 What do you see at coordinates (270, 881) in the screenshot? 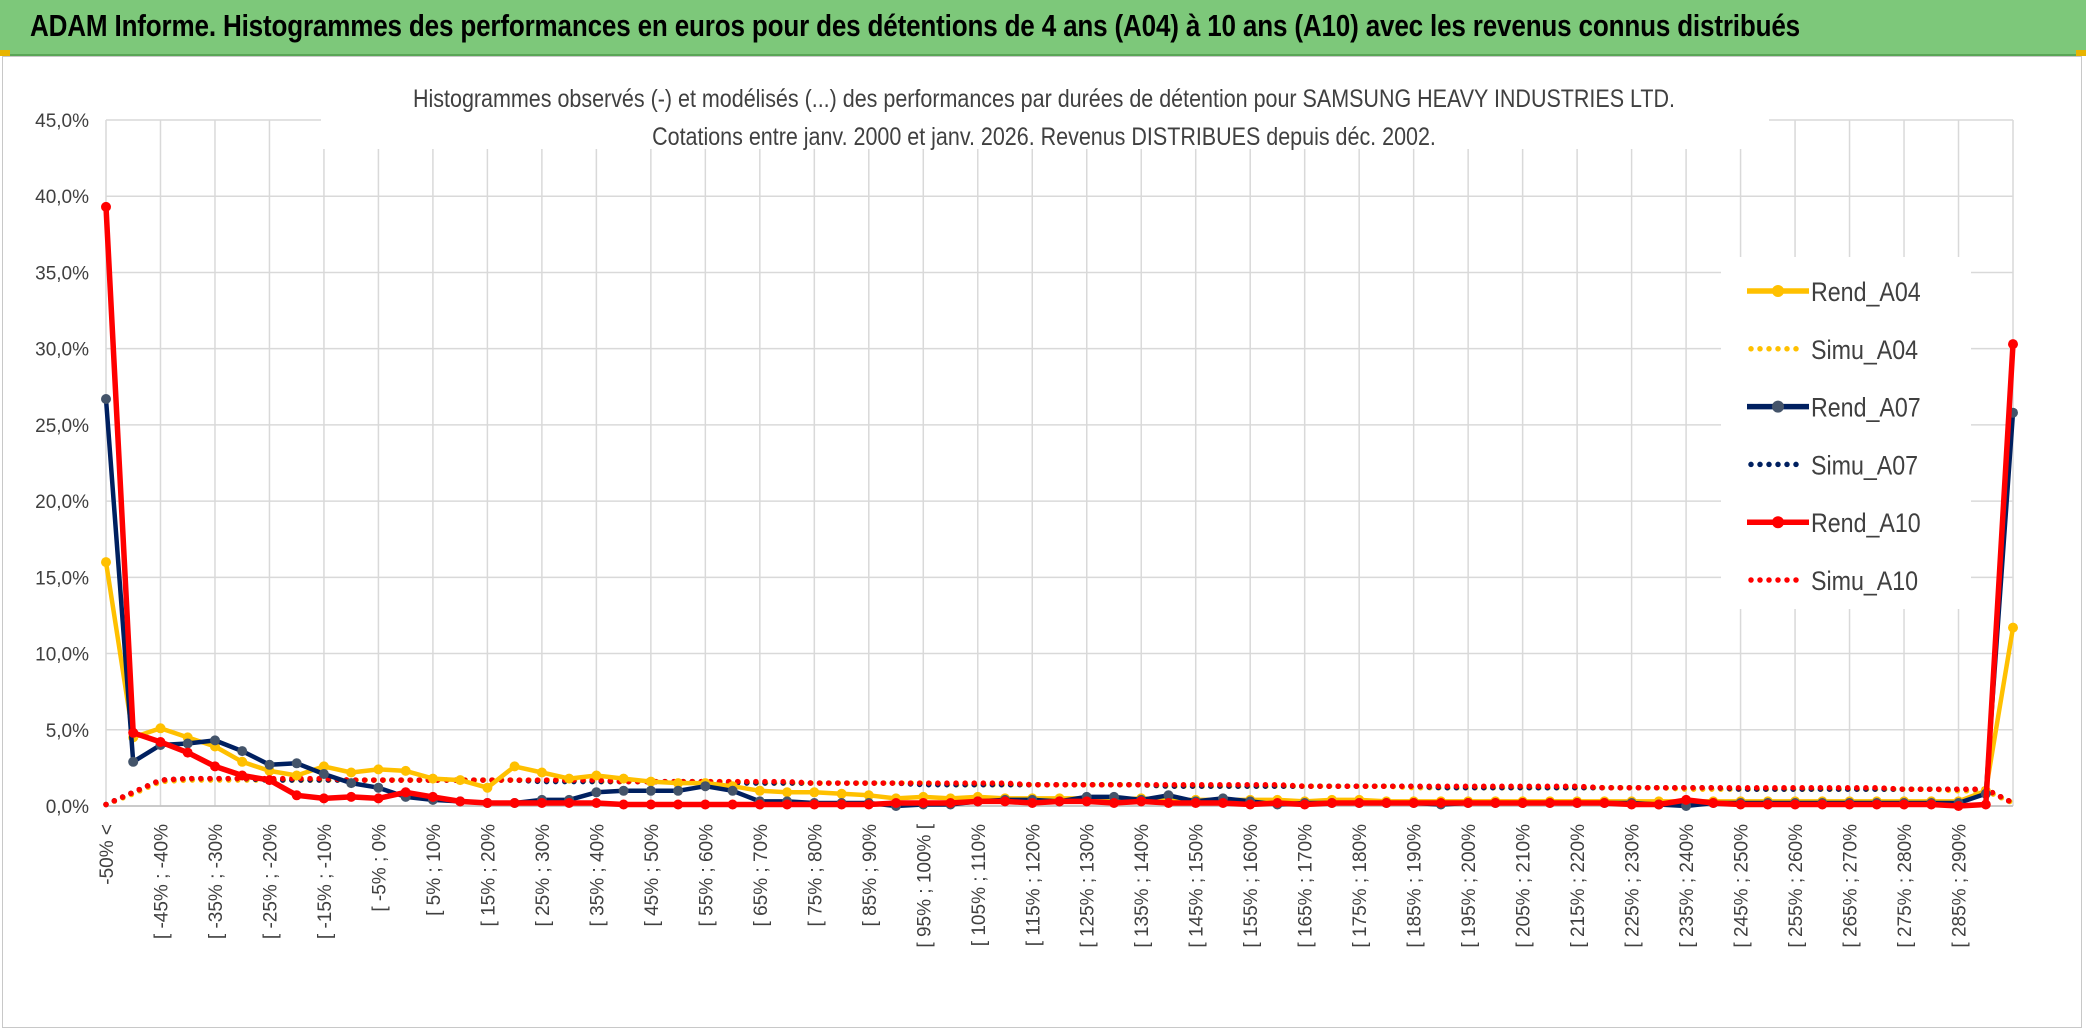
I see `x-tick-label: [ -25% ; -20%` at bounding box center [270, 881].